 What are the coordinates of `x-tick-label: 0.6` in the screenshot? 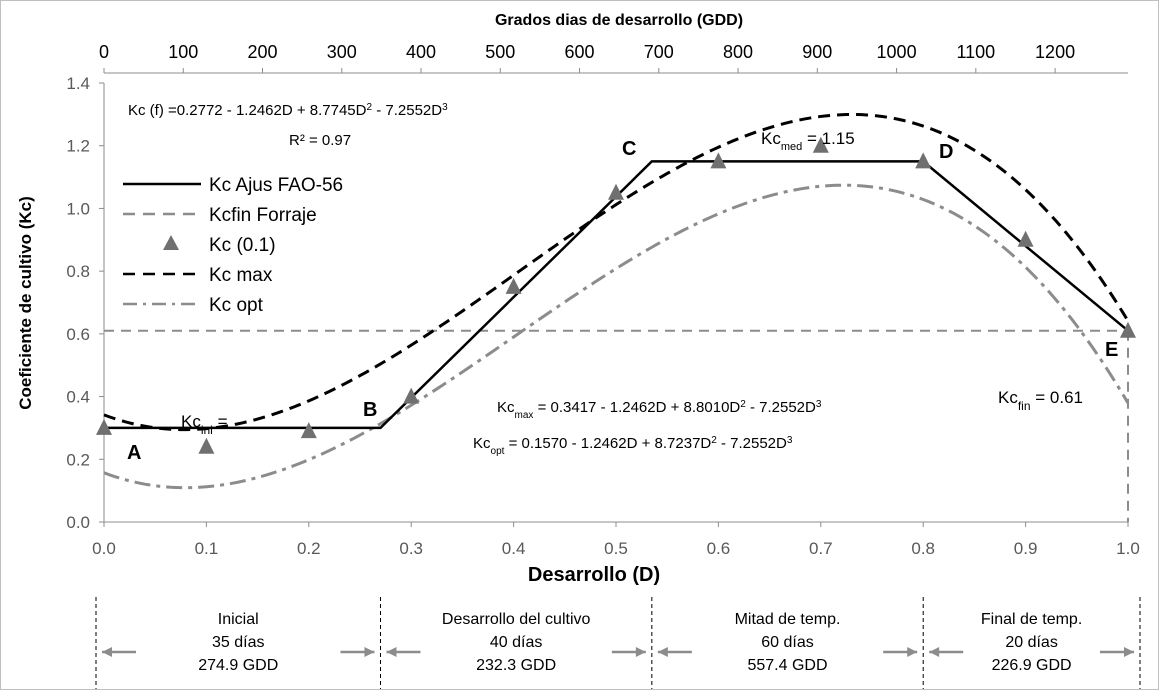 It's located at (719, 548).